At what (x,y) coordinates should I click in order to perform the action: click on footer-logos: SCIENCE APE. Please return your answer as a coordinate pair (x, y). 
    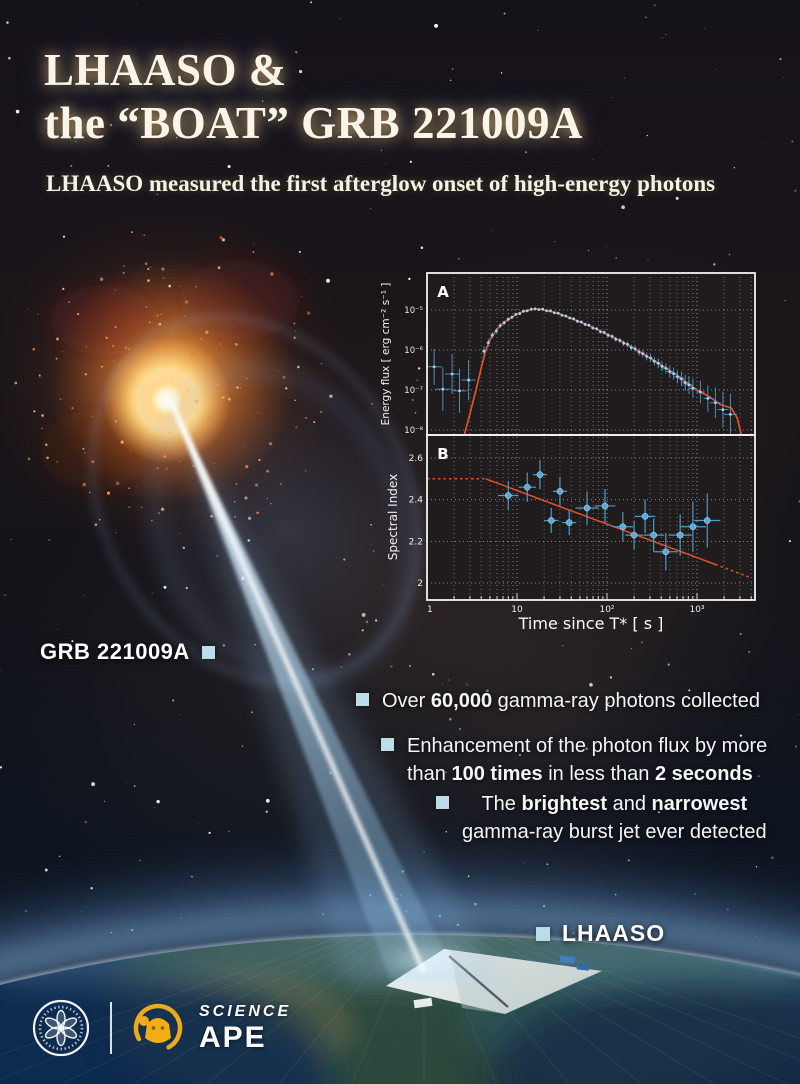
    Looking at the image, I should click on (160, 1028).